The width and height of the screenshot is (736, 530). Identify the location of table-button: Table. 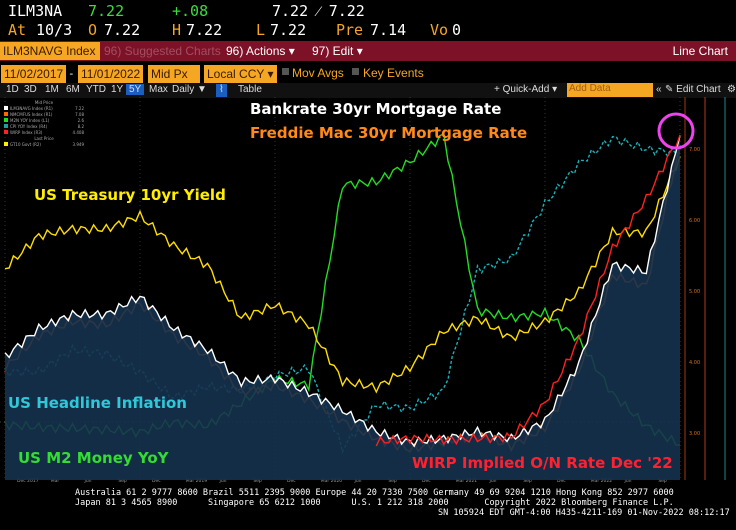
(250, 89).